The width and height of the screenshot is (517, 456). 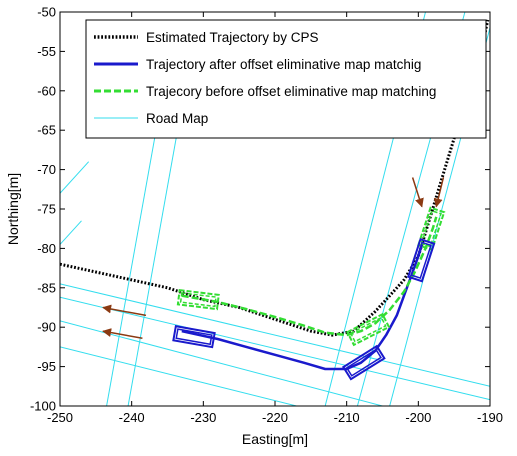 What do you see at coordinates (46, 51) in the screenshot?
I see `y-tick-label: -55` at bounding box center [46, 51].